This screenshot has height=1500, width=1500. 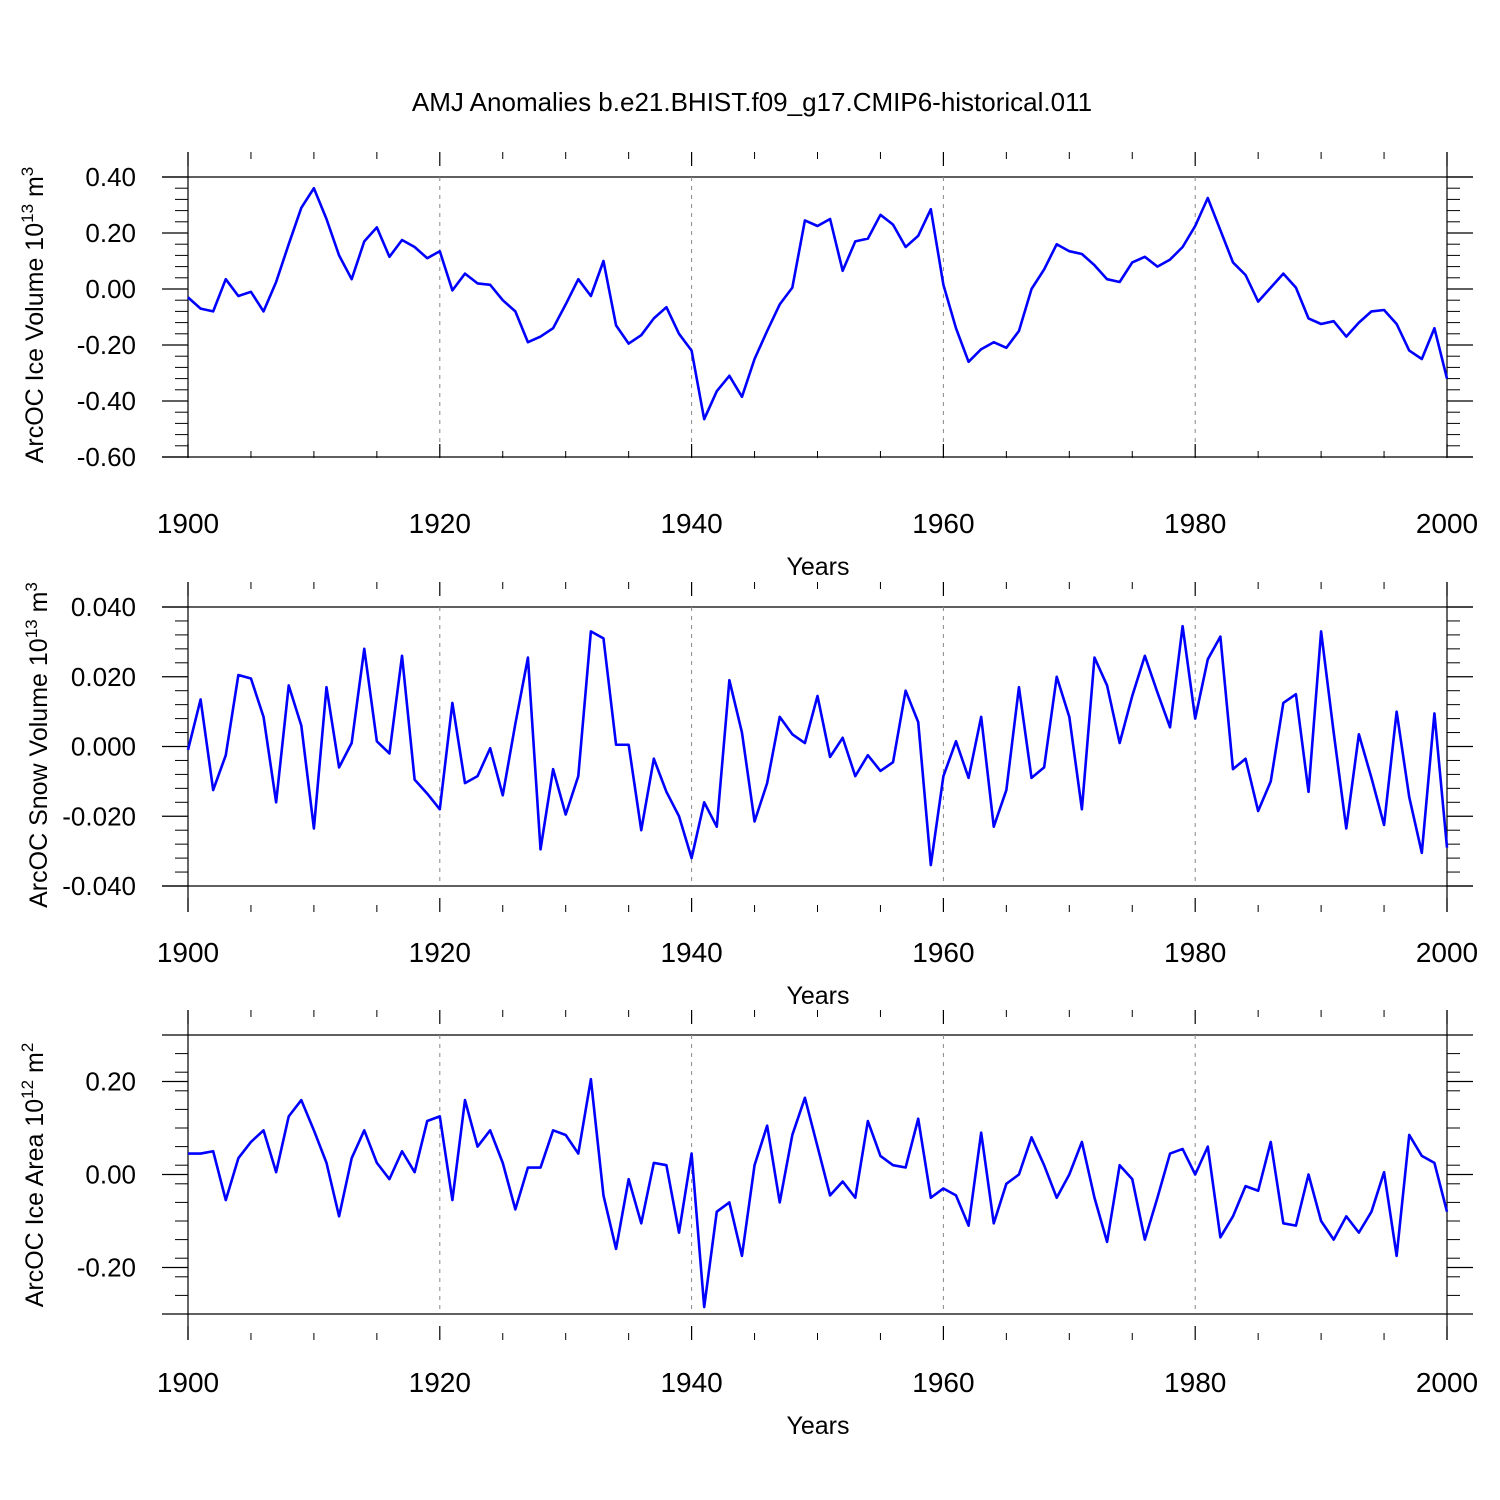 I want to click on y-tick-label: -0.60, so click(x=106, y=457).